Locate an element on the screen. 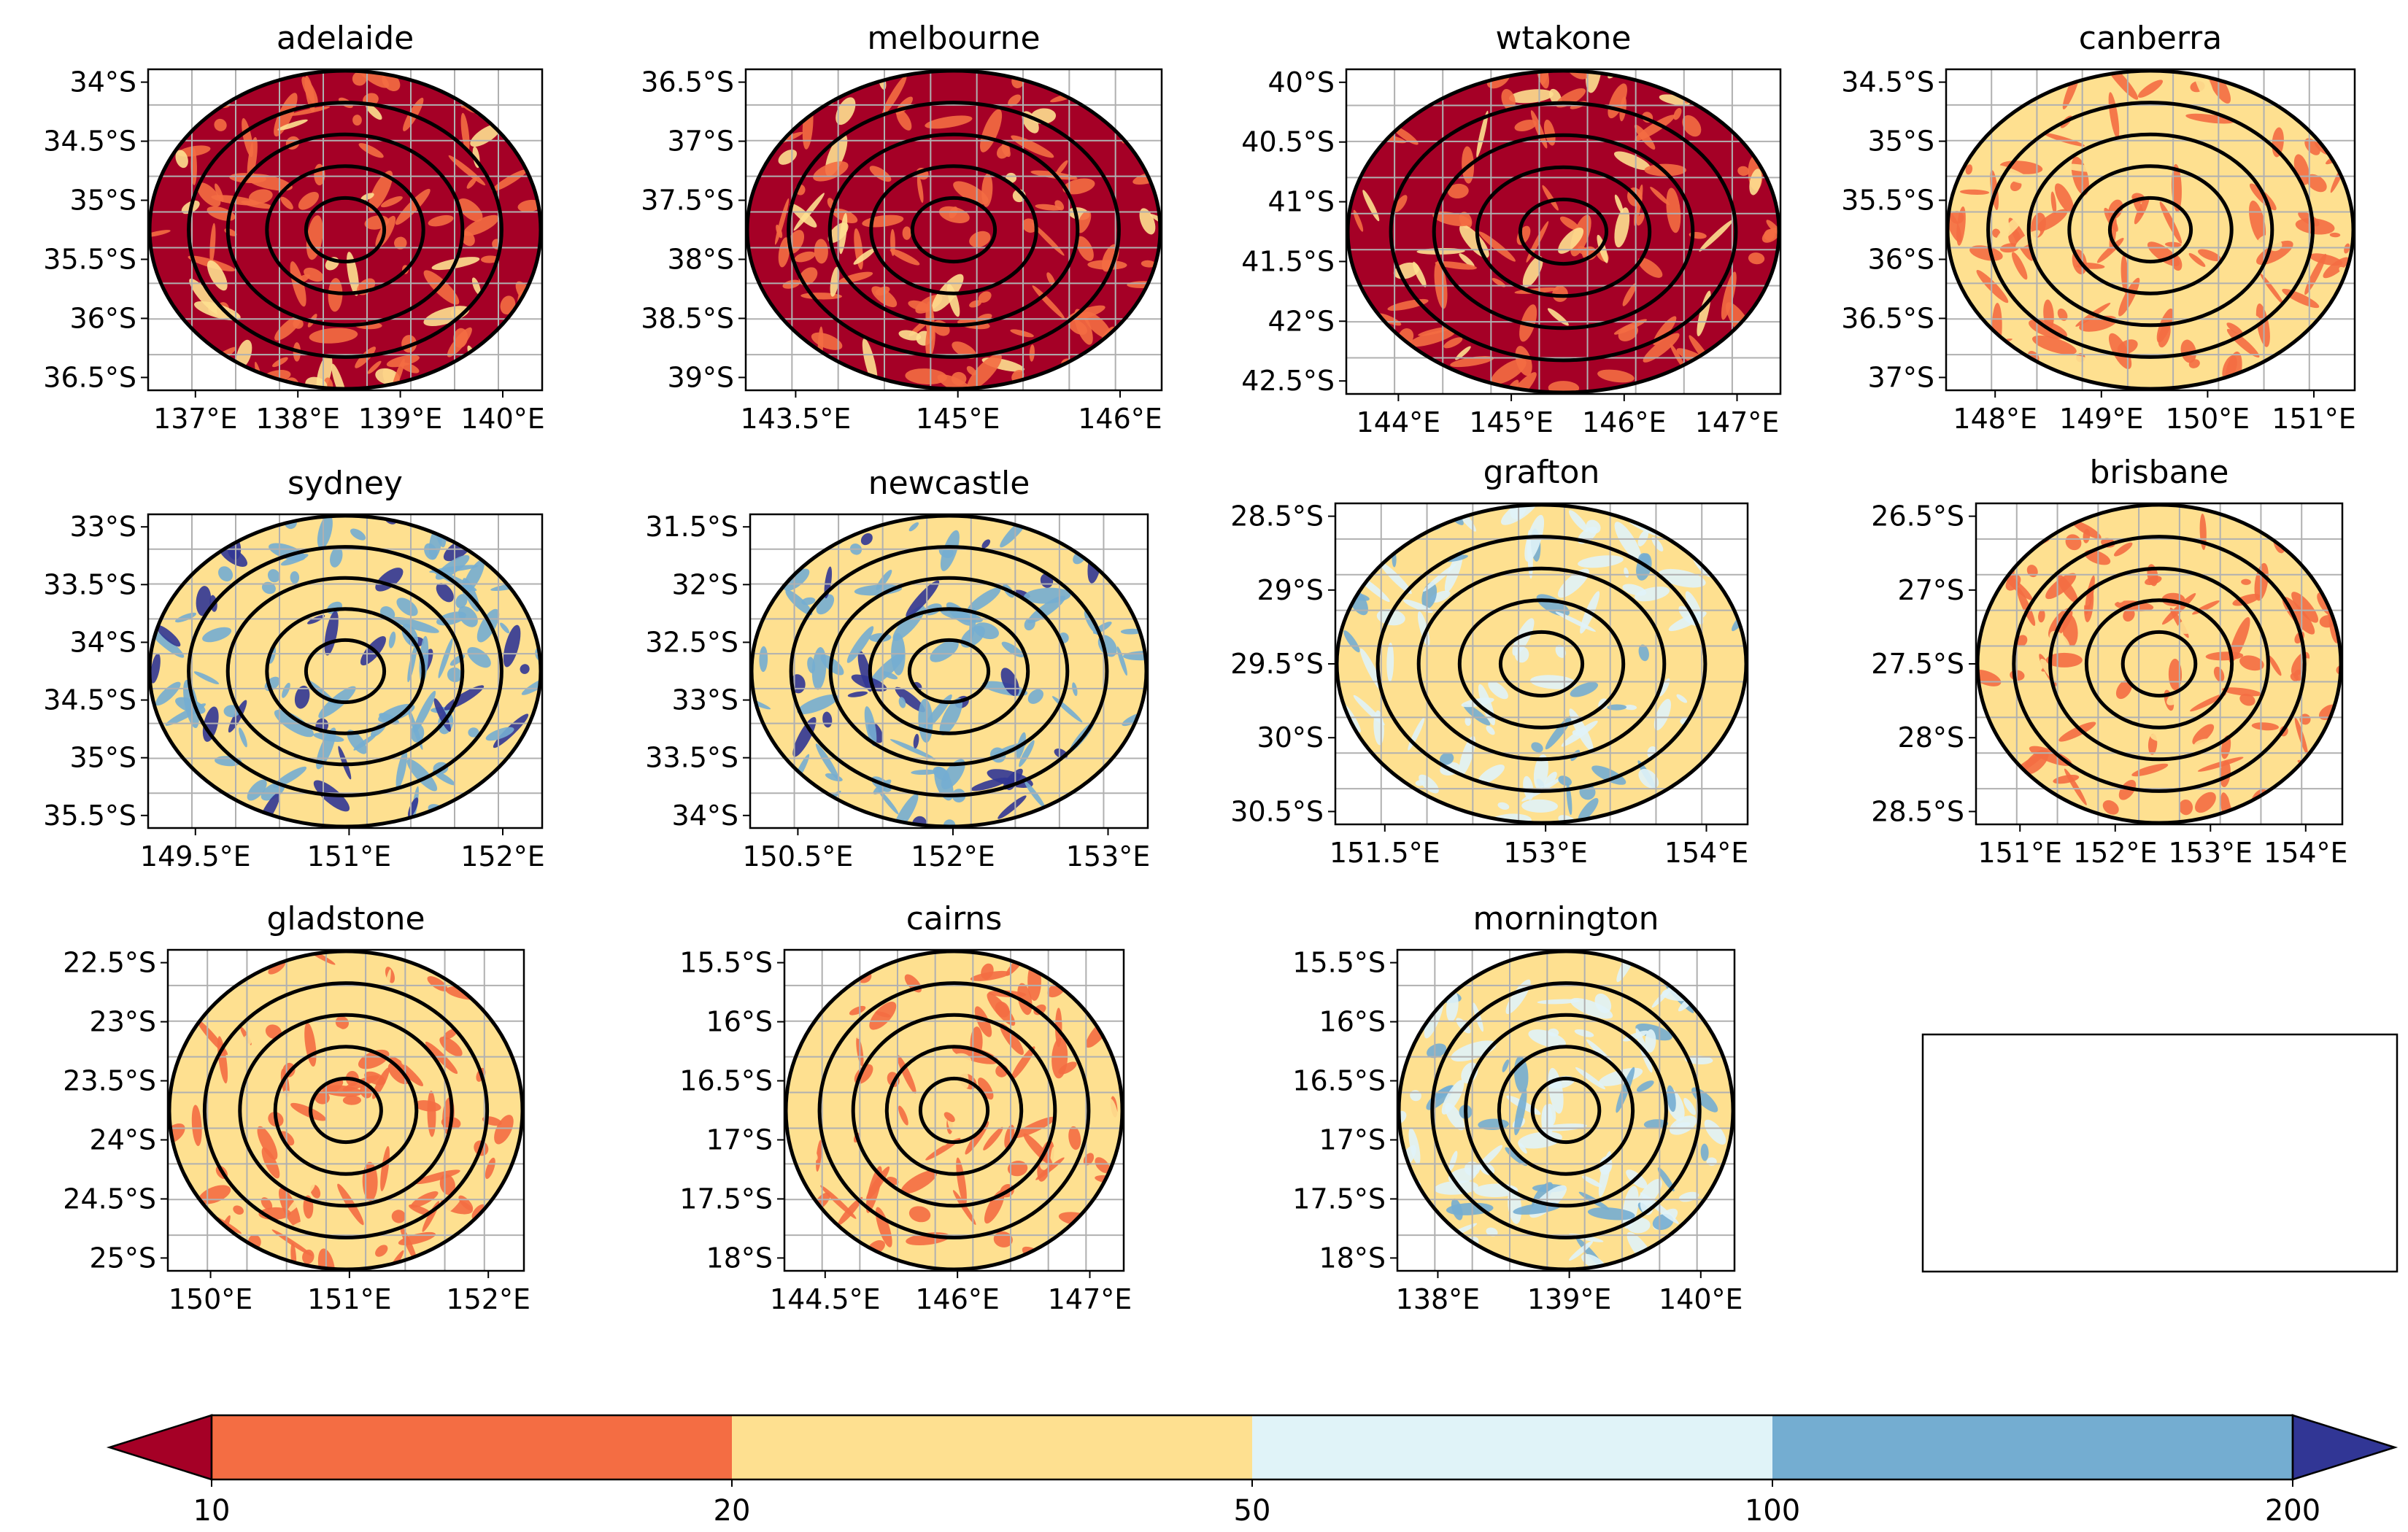 Image resolution: width=2408 pixels, height=1532 pixels. x-tick-label: 137°E is located at coordinates (195, 419).